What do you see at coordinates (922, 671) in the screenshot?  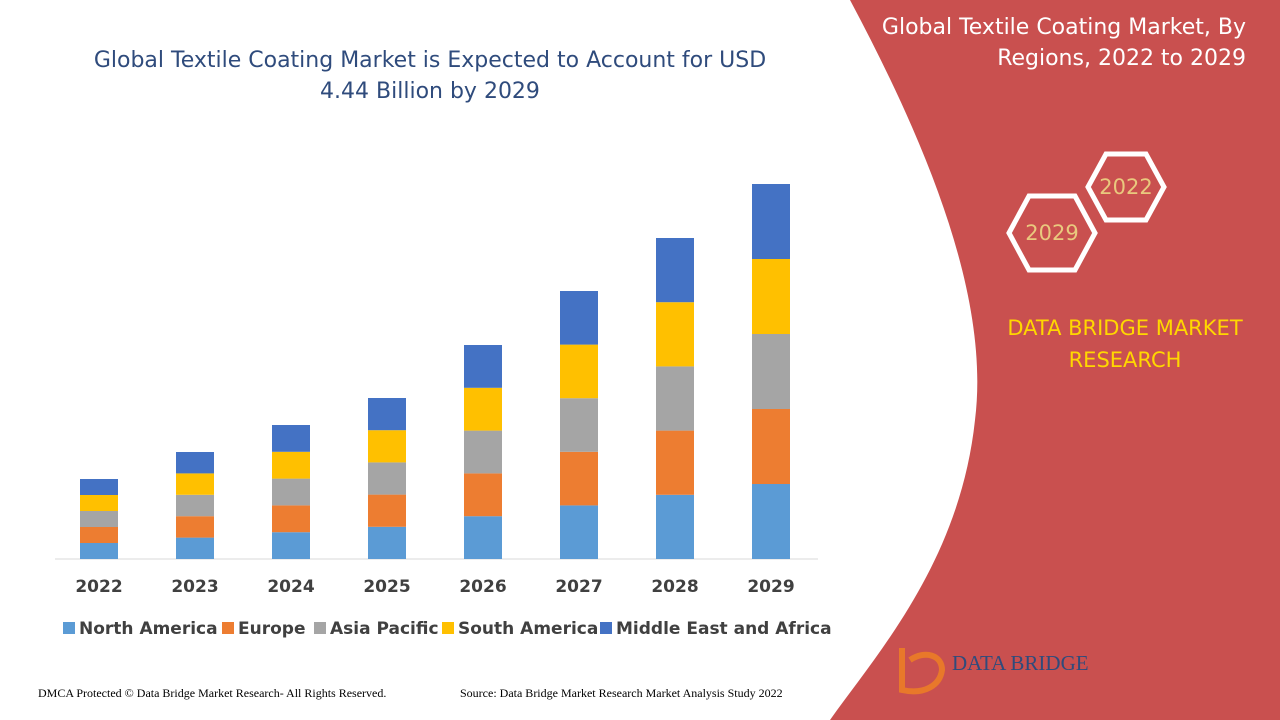 I see `logo-icon` at bounding box center [922, 671].